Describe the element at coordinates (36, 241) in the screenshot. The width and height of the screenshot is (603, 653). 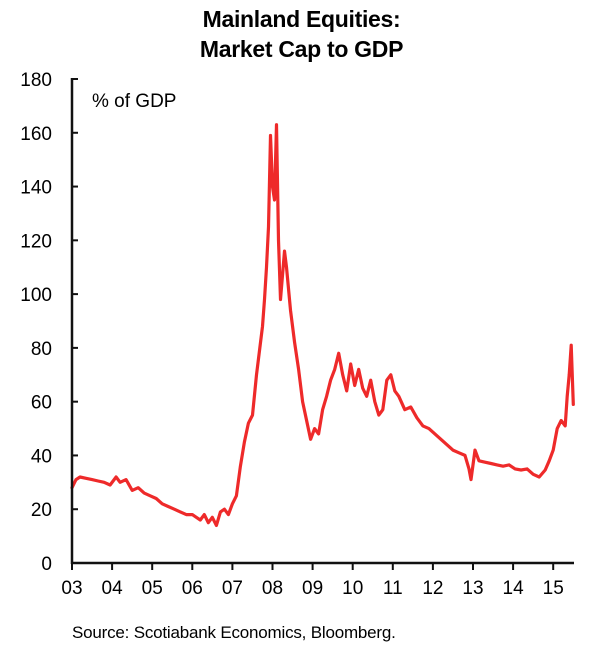
I see `y-tick-label: 120` at that location.